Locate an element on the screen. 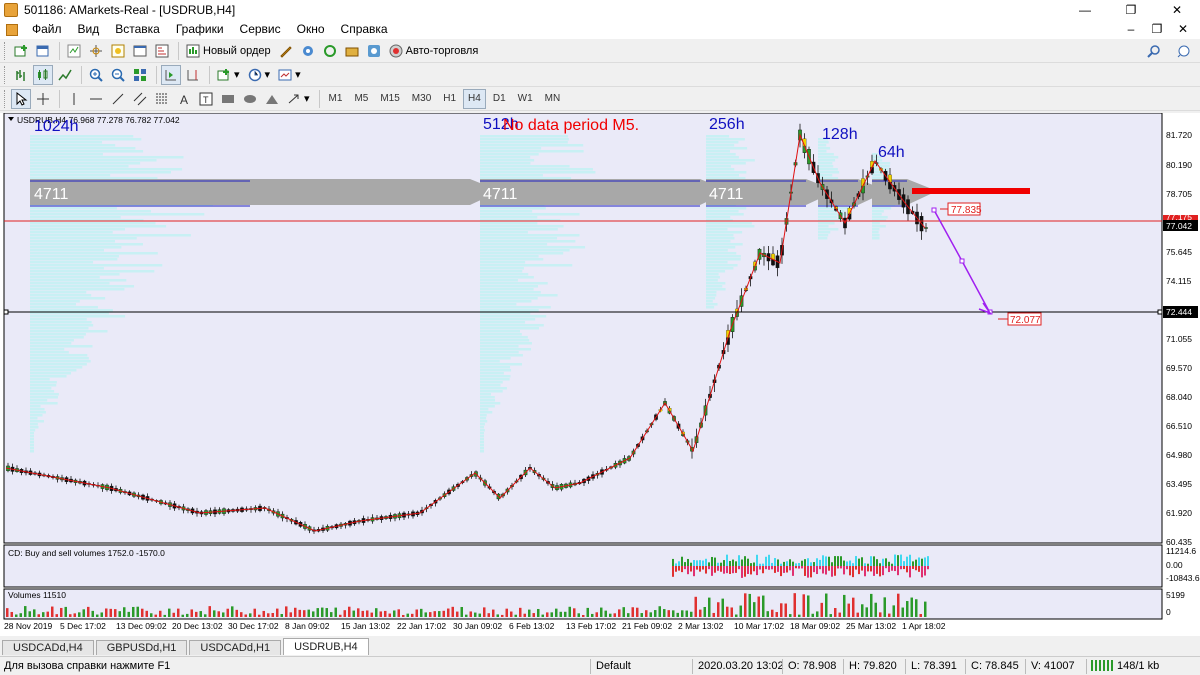 This screenshot has height=675, width=1200. timeframe-m15: M15 is located at coordinates (390, 98).